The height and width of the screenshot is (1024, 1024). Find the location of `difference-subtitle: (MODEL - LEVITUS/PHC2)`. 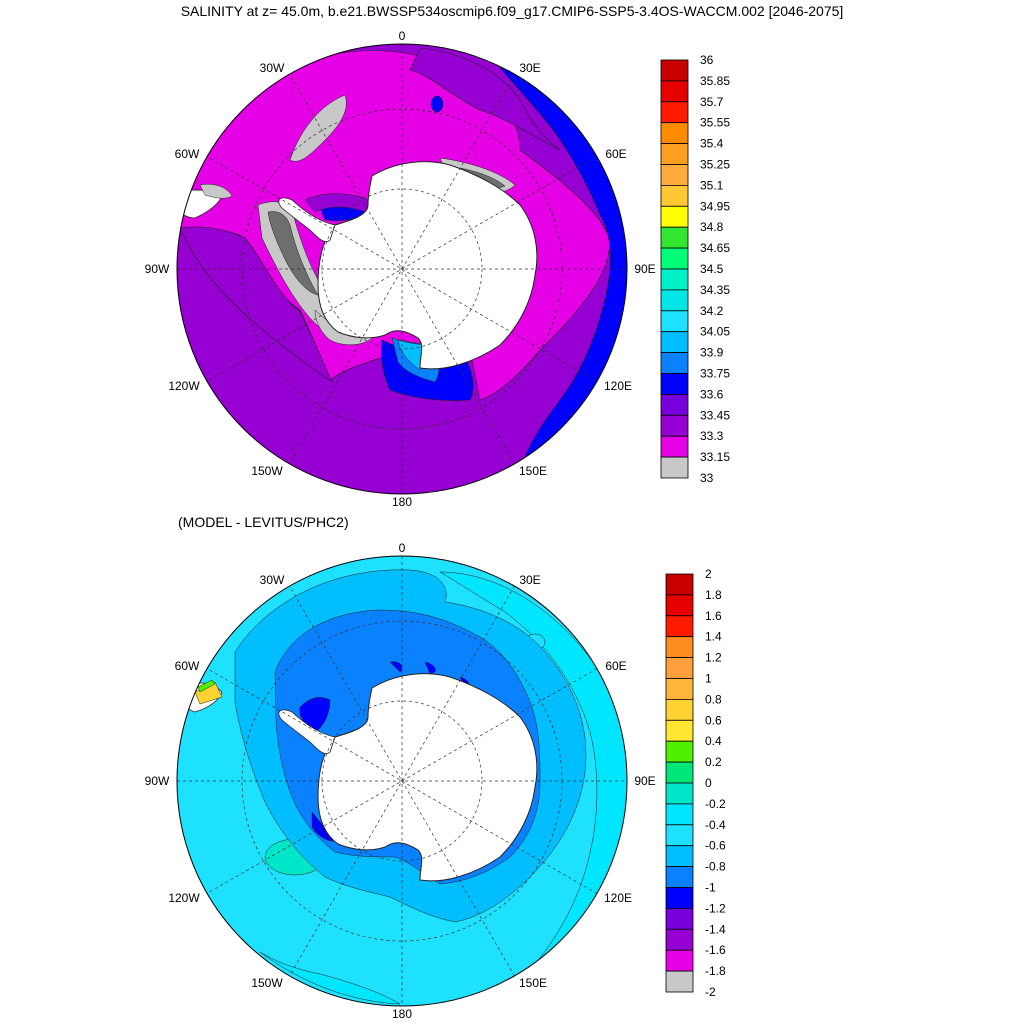

difference-subtitle: (MODEL - LEVITUS/PHC2) is located at coordinates (263, 522).